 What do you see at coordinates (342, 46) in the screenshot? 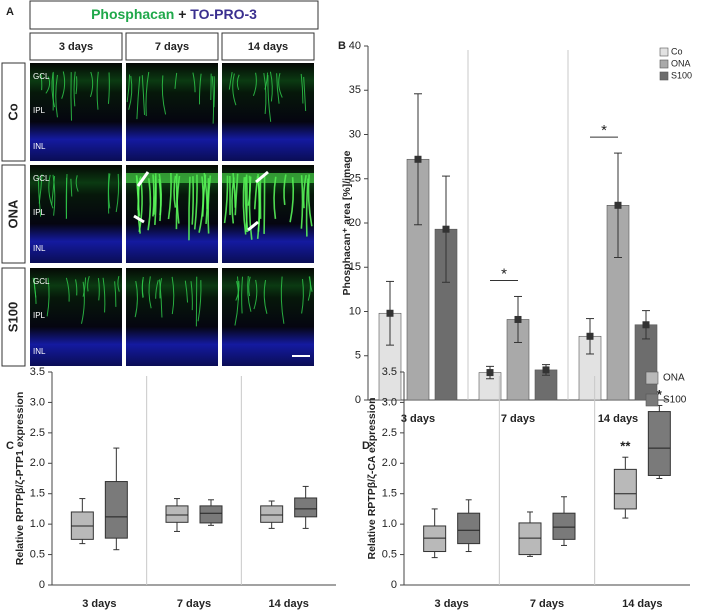
I see `panel-letter: B` at bounding box center [342, 46].